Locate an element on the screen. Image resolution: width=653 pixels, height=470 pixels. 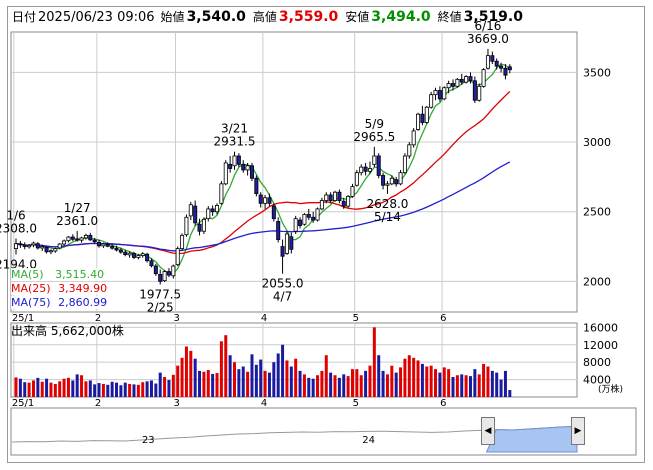
ma25-legend-value: 3,349.90 is located at coordinates (83, 288).